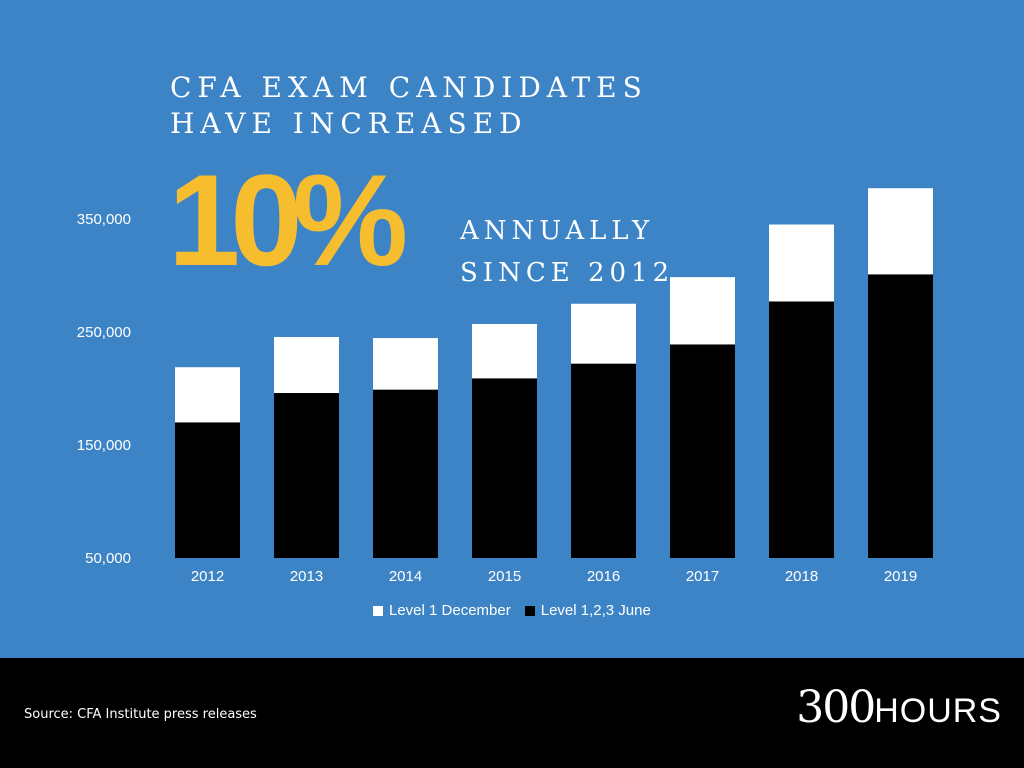 The image size is (1024, 768). What do you see at coordinates (104, 332) in the screenshot?
I see `y-tick-label: 250,000` at bounding box center [104, 332].